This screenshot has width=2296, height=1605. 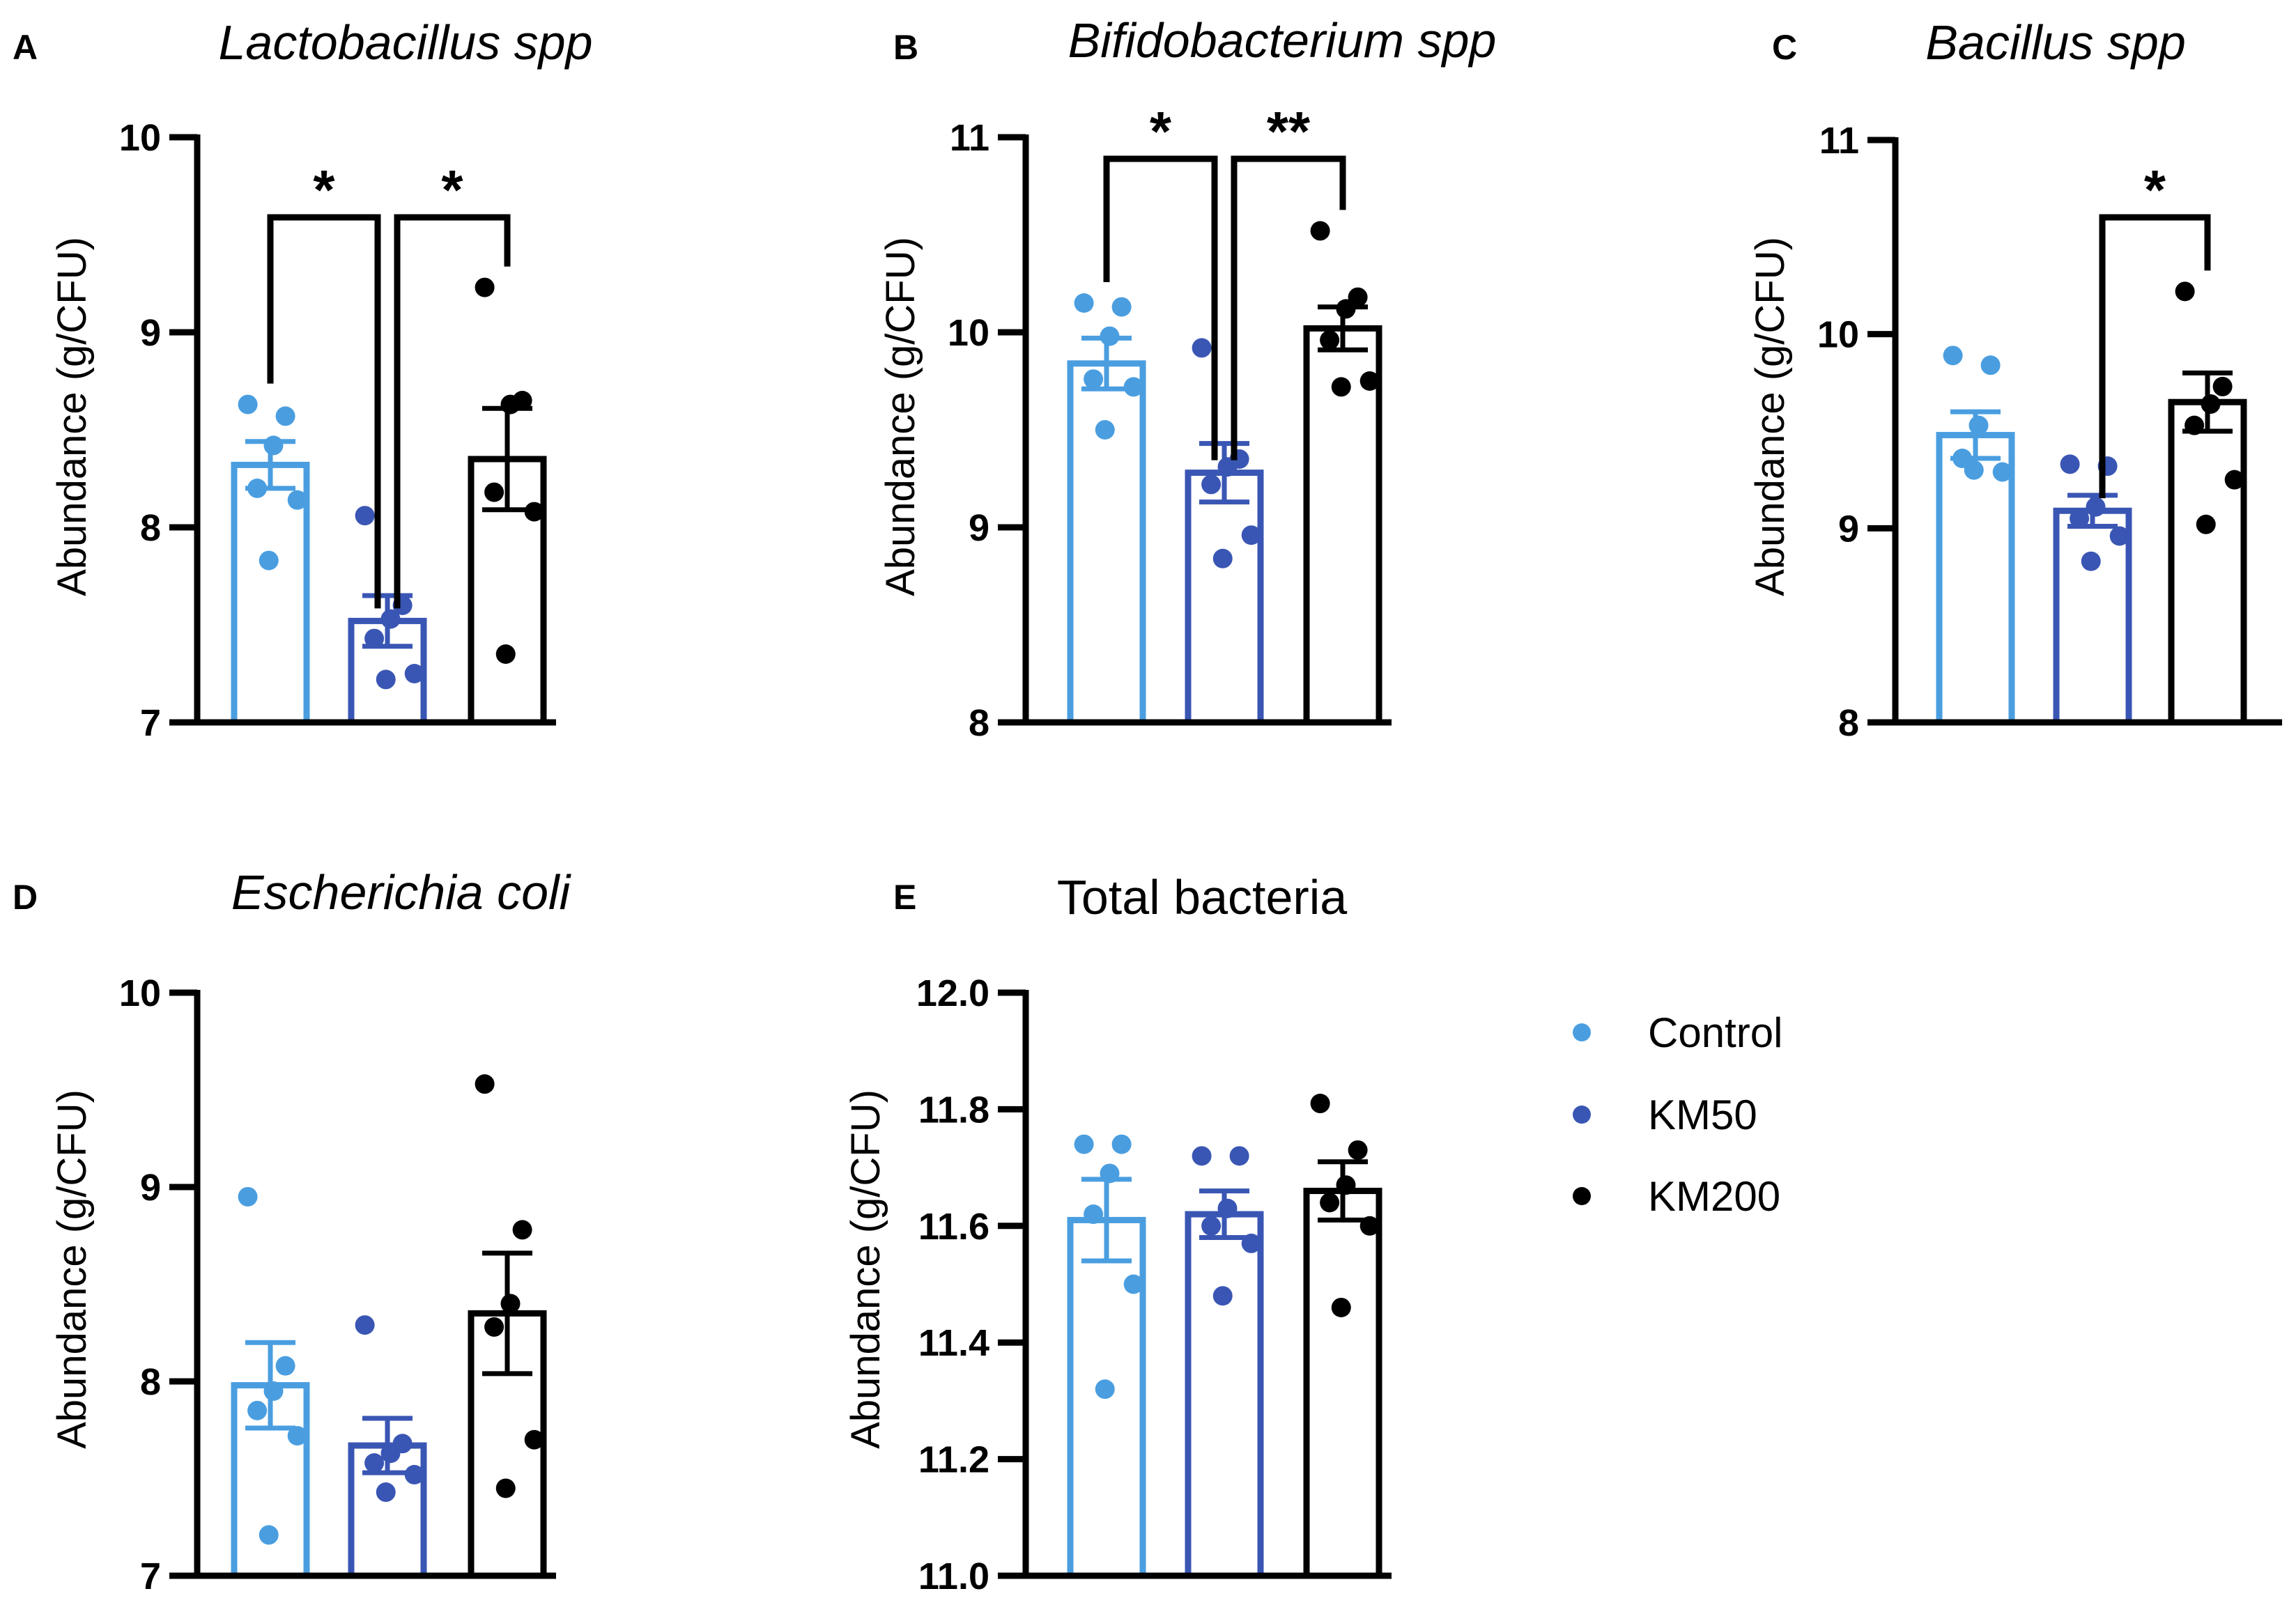 What do you see at coordinates (25, 47) in the screenshot?
I see `panel-a-letter: A` at bounding box center [25, 47].